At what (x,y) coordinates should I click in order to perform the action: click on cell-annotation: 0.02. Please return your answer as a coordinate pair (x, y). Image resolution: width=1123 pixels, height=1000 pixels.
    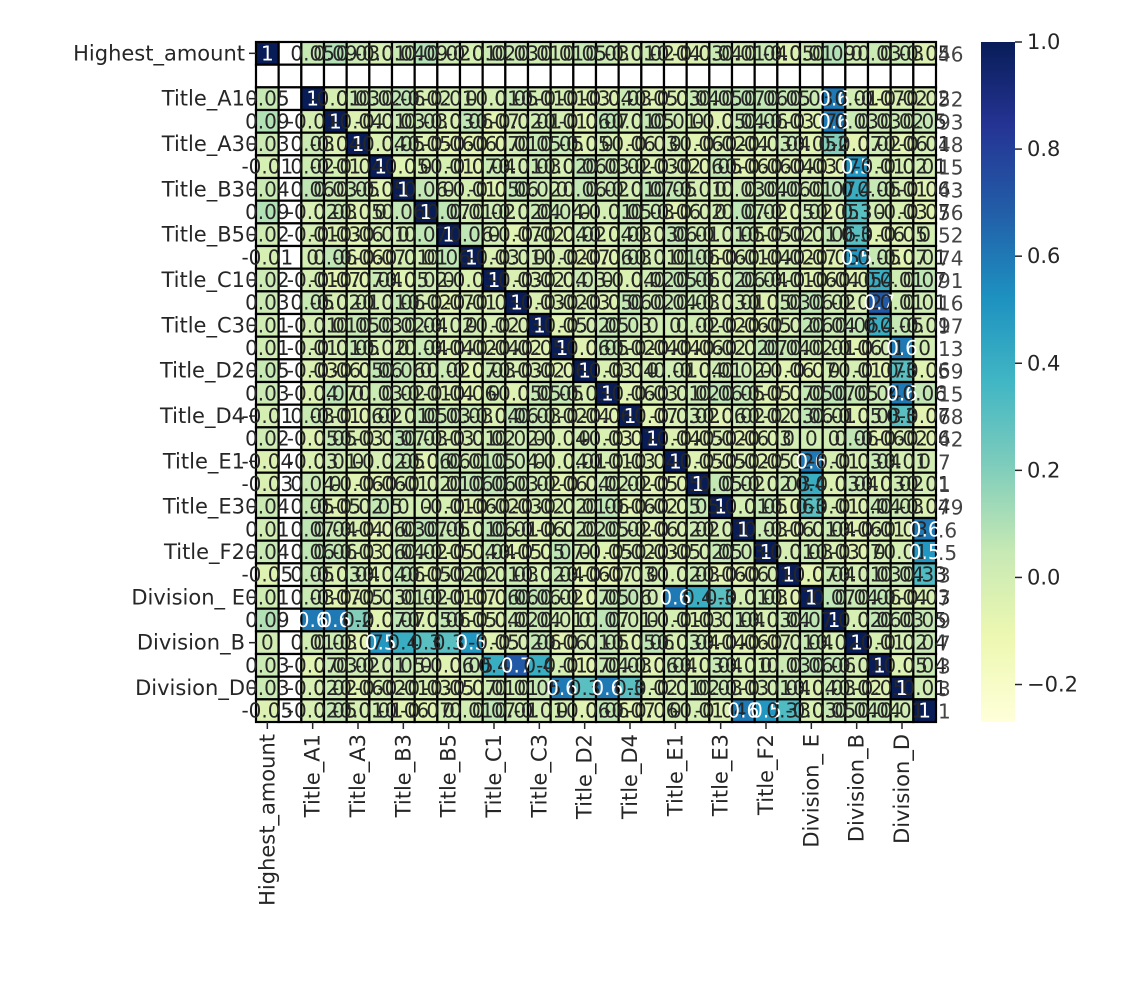
    Looking at the image, I should click on (267, 439).